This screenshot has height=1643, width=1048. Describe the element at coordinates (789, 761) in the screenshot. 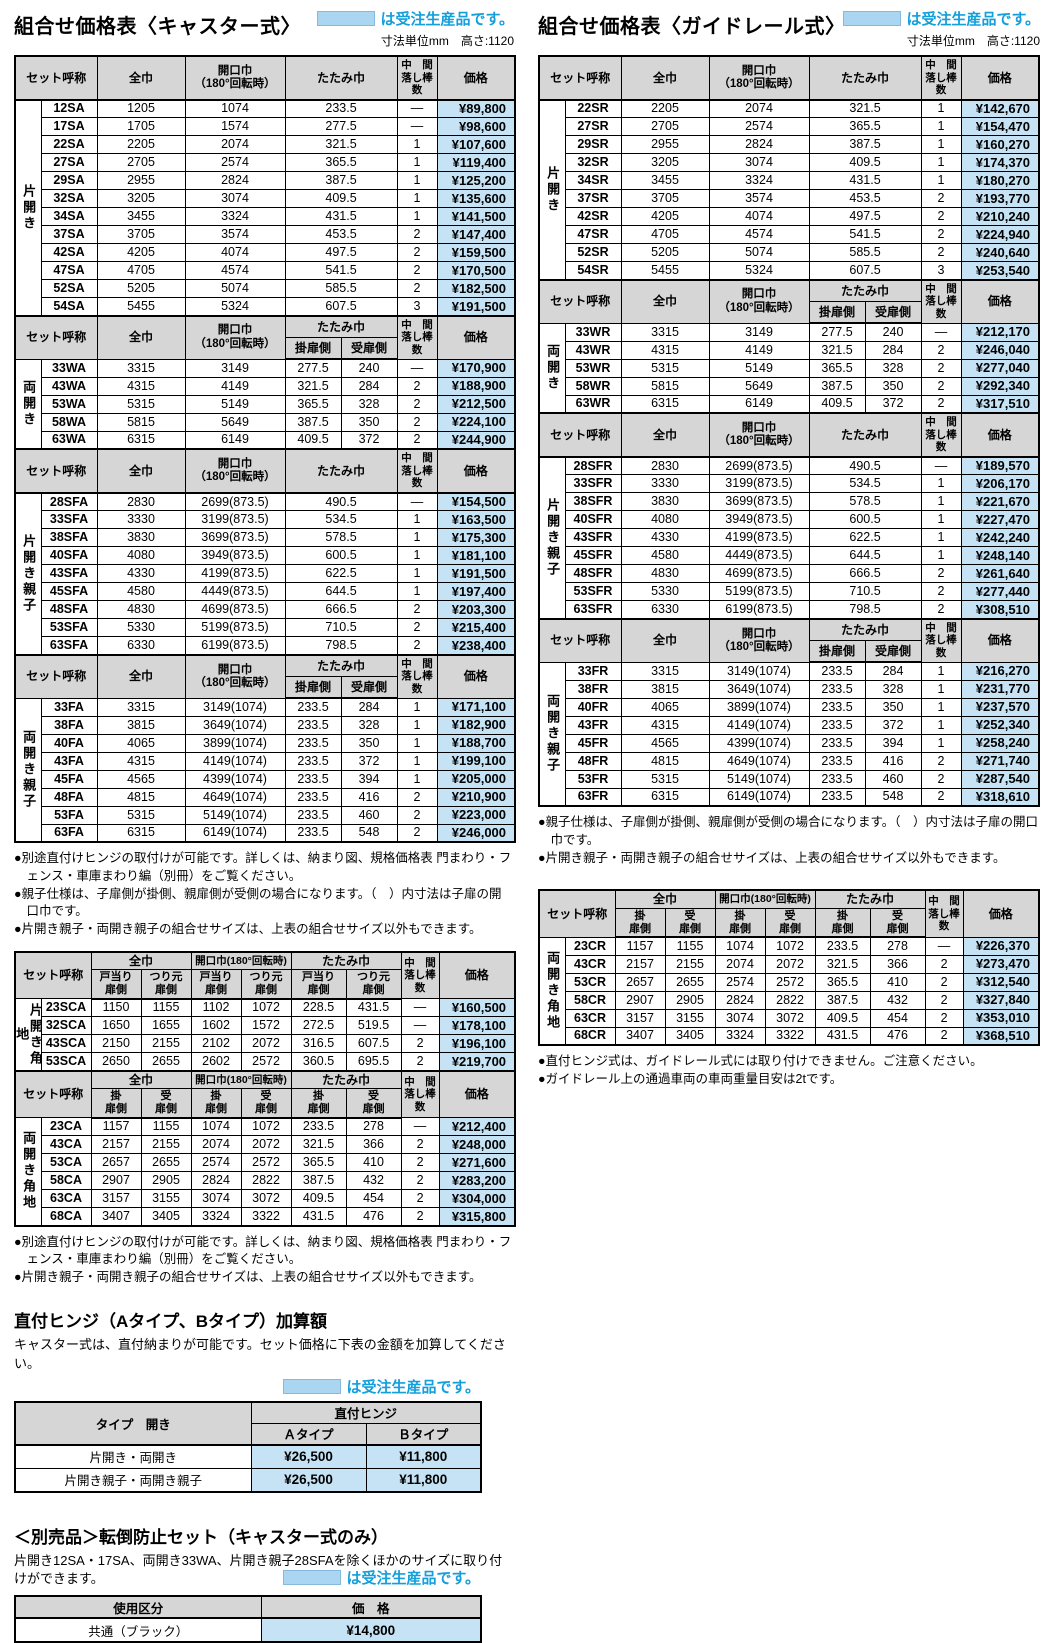

I see `table-row: 48FR 4815 4649(1074) 233.5 416 2 ¥271,740` at that location.